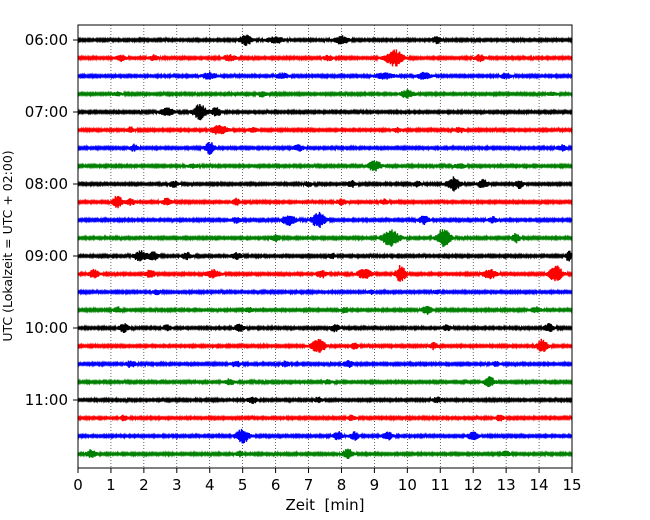 Image resolution: width=650 pixels, height=520 pixels. Describe the element at coordinates (78, 485) in the screenshot. I see `x-tick-label: 0` at that location.